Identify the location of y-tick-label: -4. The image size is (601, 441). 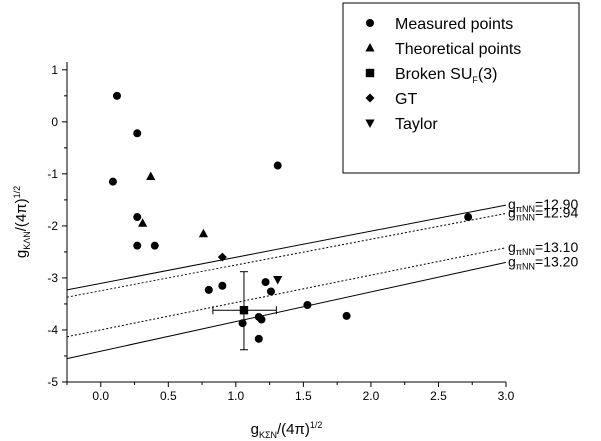
(52, 330).